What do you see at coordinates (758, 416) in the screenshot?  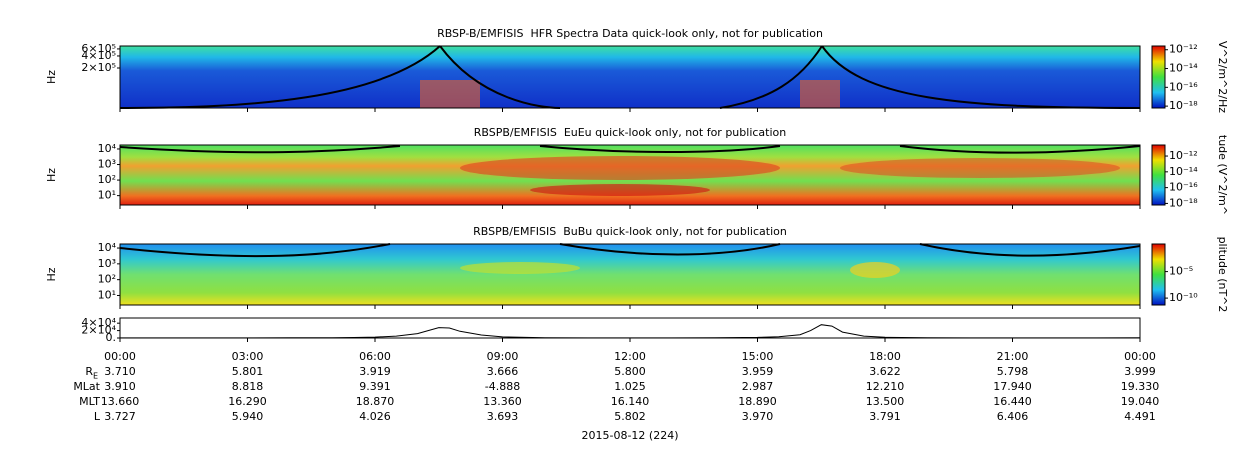 I see `ephemeris-value: 3.970` at bounding box center [758, 416].